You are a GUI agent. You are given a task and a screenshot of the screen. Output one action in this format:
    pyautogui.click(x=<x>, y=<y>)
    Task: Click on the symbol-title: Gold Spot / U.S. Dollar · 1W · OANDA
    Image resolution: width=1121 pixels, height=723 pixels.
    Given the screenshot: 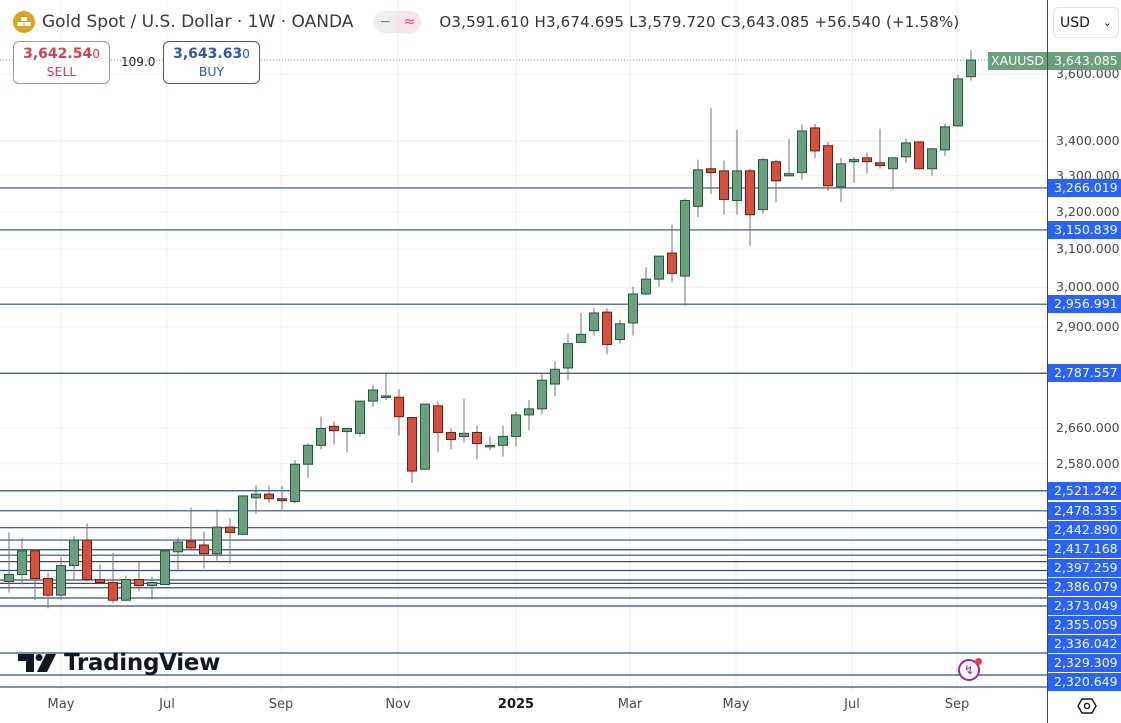 What is the action you would take?
    pyautogui.click(x=198, y=22)
    